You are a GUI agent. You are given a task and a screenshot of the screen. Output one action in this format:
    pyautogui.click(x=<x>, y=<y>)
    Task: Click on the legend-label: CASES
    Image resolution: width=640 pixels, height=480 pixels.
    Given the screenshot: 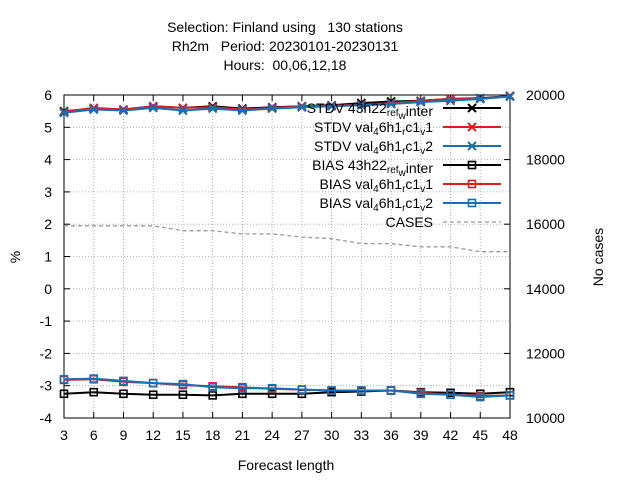 What is the action you would take?
    pyautogui.click(x=409, y=222)
    